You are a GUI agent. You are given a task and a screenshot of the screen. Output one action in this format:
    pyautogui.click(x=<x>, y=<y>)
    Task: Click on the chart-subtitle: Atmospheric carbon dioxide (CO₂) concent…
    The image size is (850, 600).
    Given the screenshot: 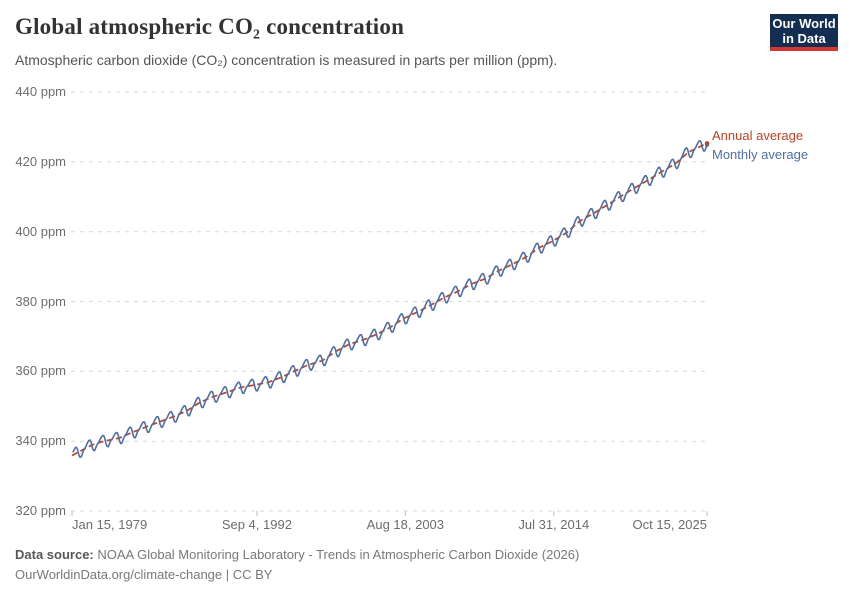 What is the action you would take?
    pyautogui.click(x=286, y=60)
    